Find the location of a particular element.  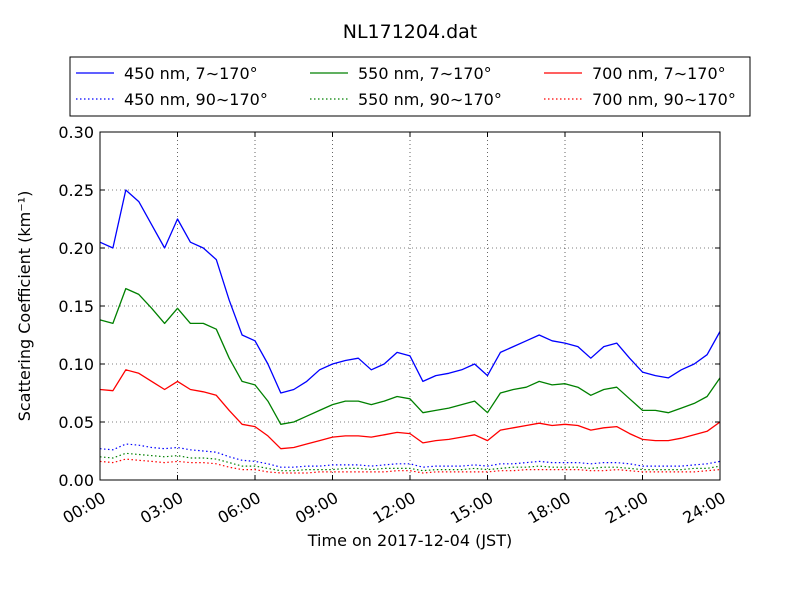

legend-label: 450 nm, 7∼170° is located at coordinates (191, 73).